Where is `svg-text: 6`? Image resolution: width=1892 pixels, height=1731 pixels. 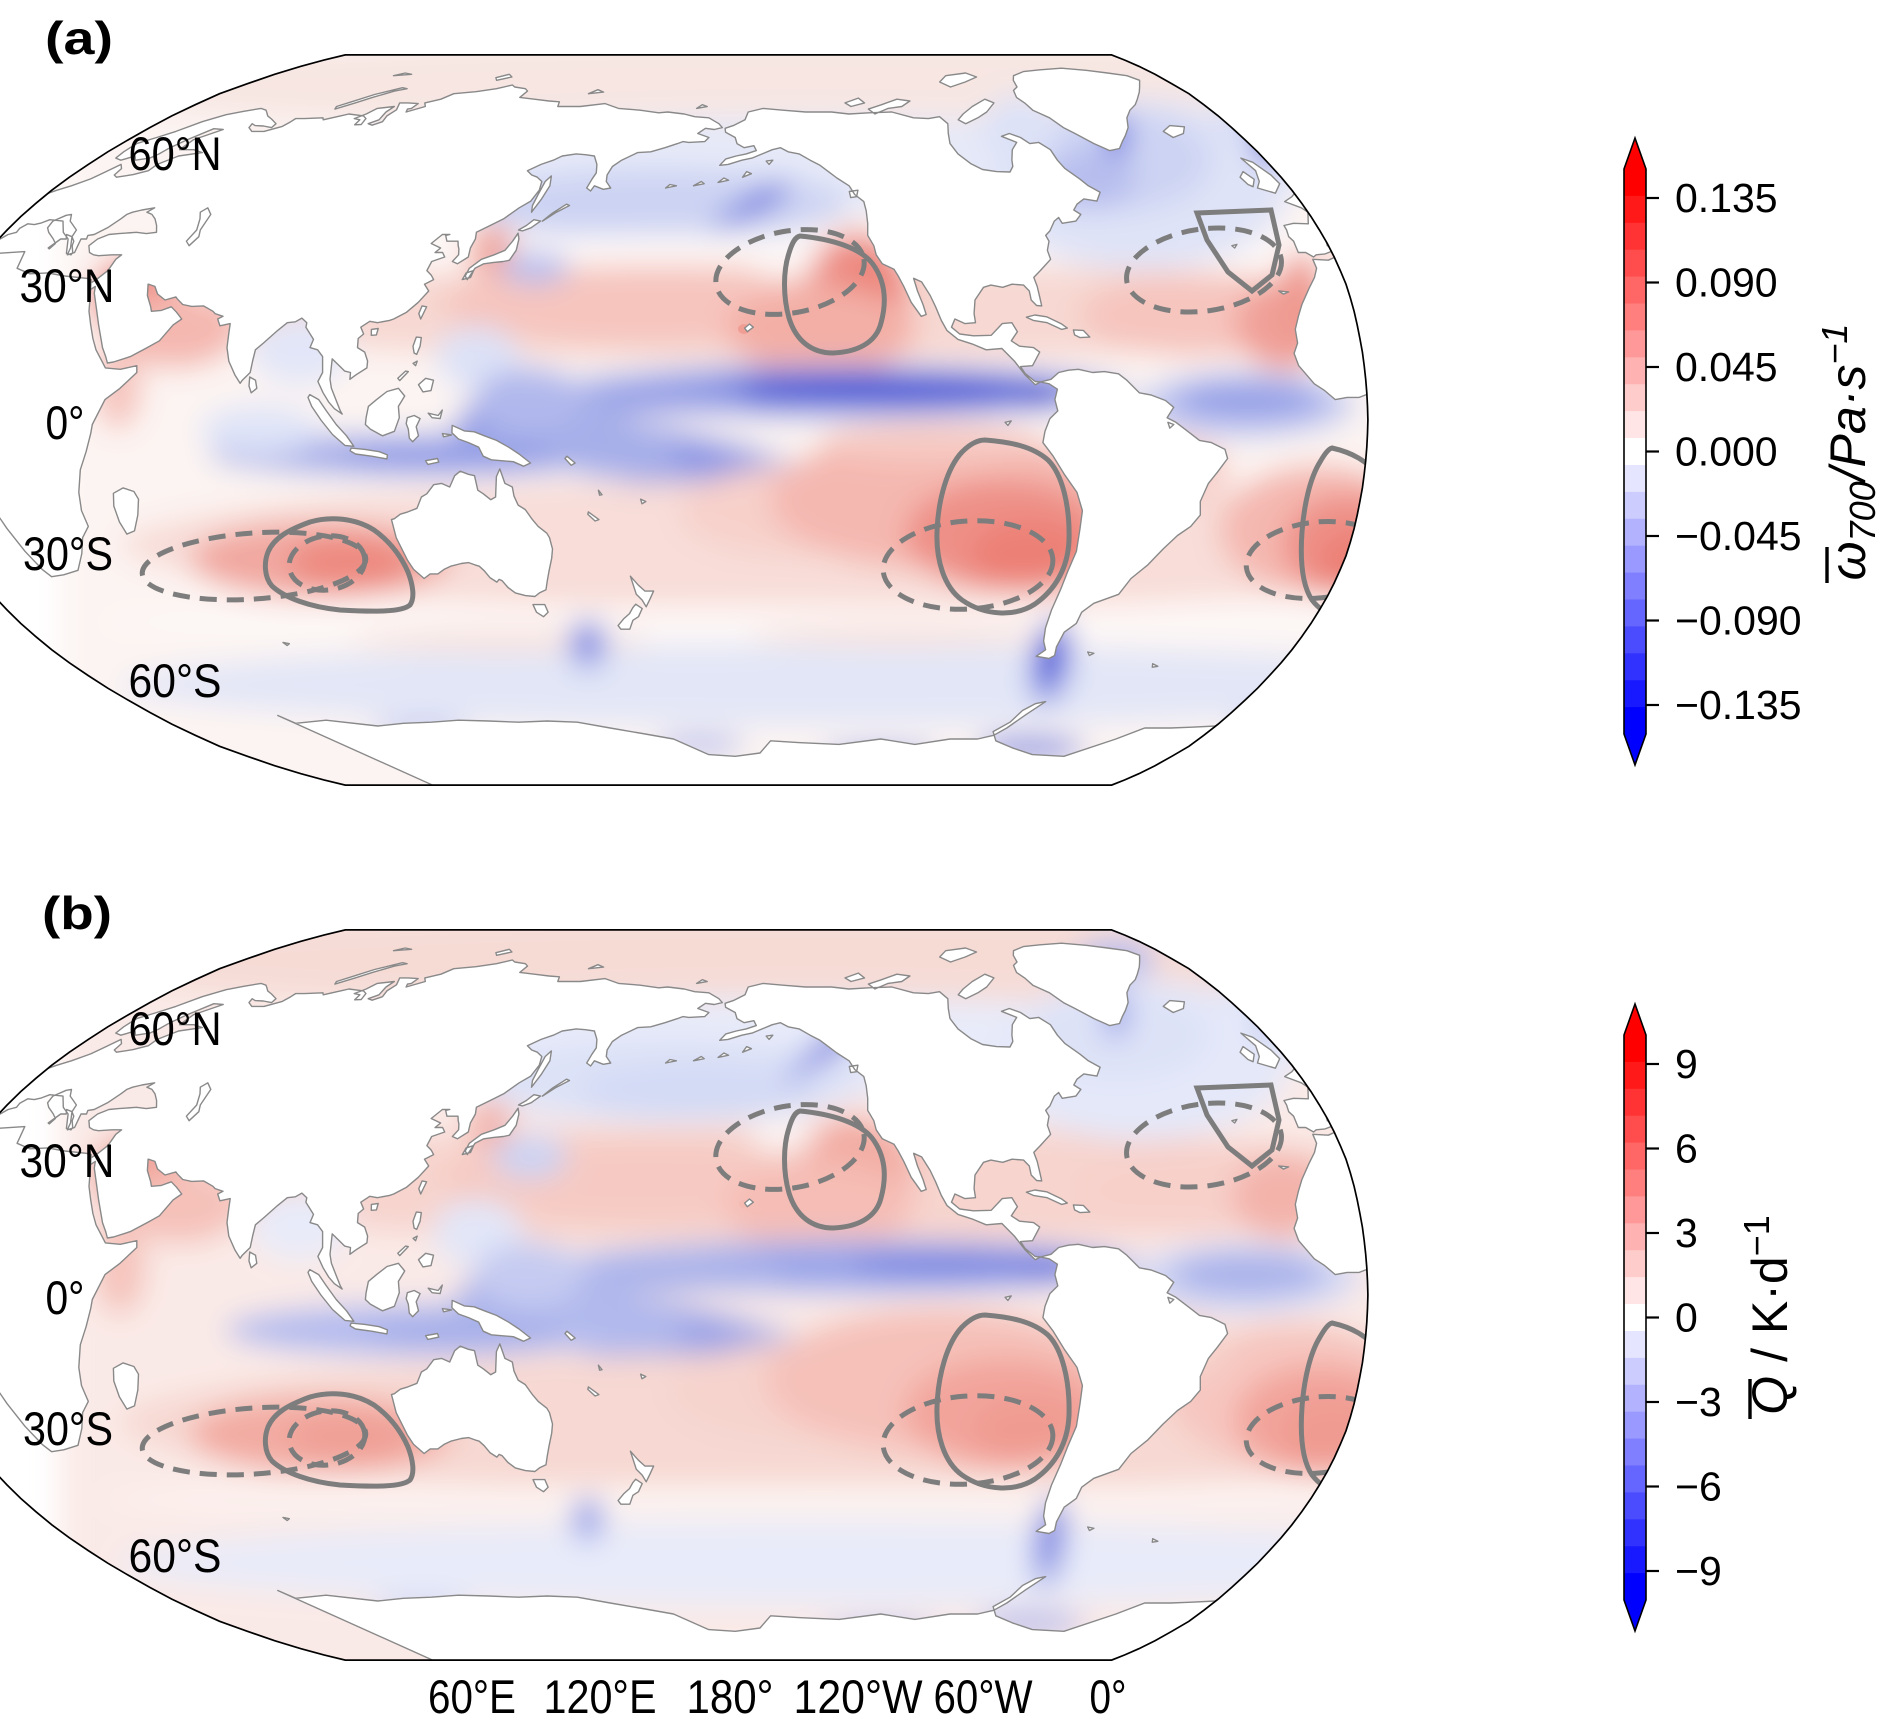 svg-text: 6 is located at coordinates (1686, 1149).